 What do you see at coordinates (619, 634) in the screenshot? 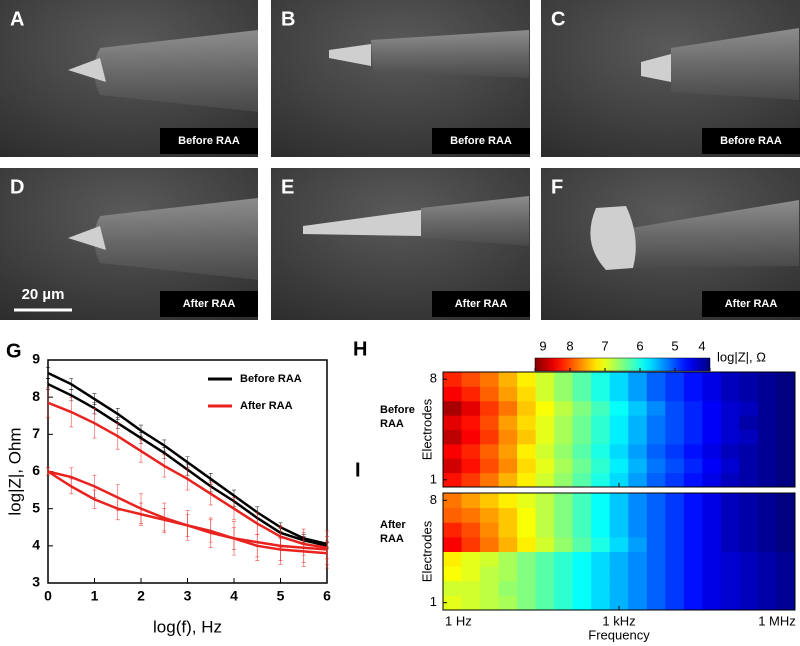
I see `x-axis-label: Frequency` at bounding box center [619, 634].